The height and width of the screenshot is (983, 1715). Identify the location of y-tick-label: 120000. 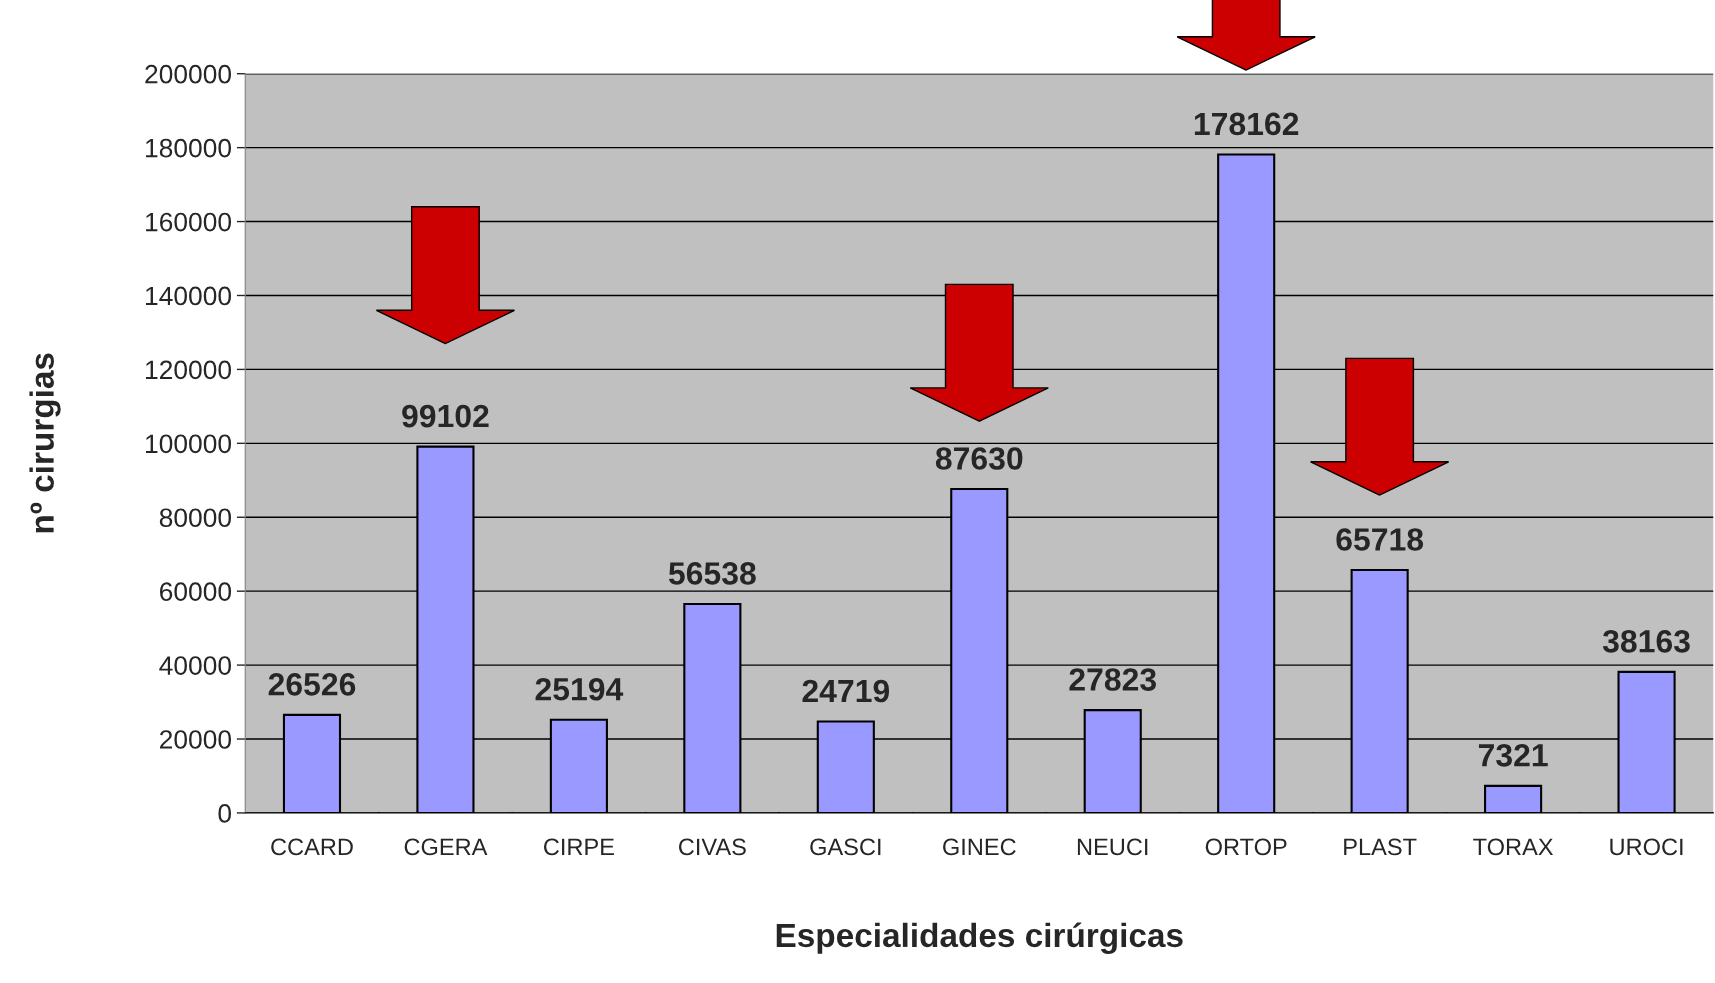
(189, 370).